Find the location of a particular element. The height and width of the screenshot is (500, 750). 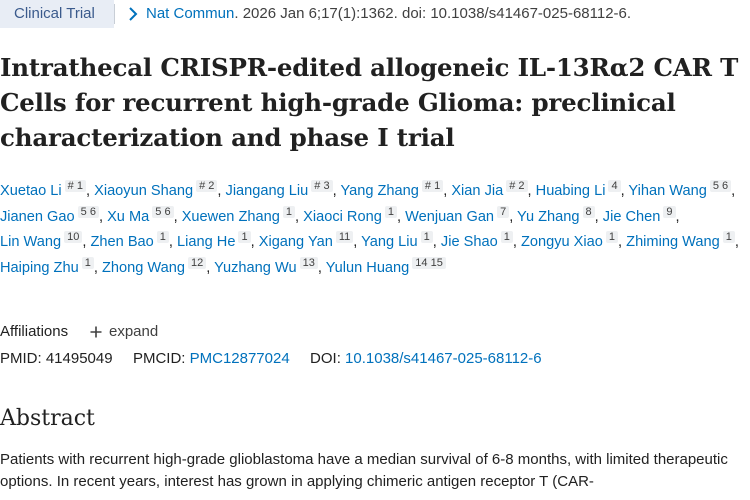

author-item: Xian Jia # 2, is located at coordinates (491, 189).